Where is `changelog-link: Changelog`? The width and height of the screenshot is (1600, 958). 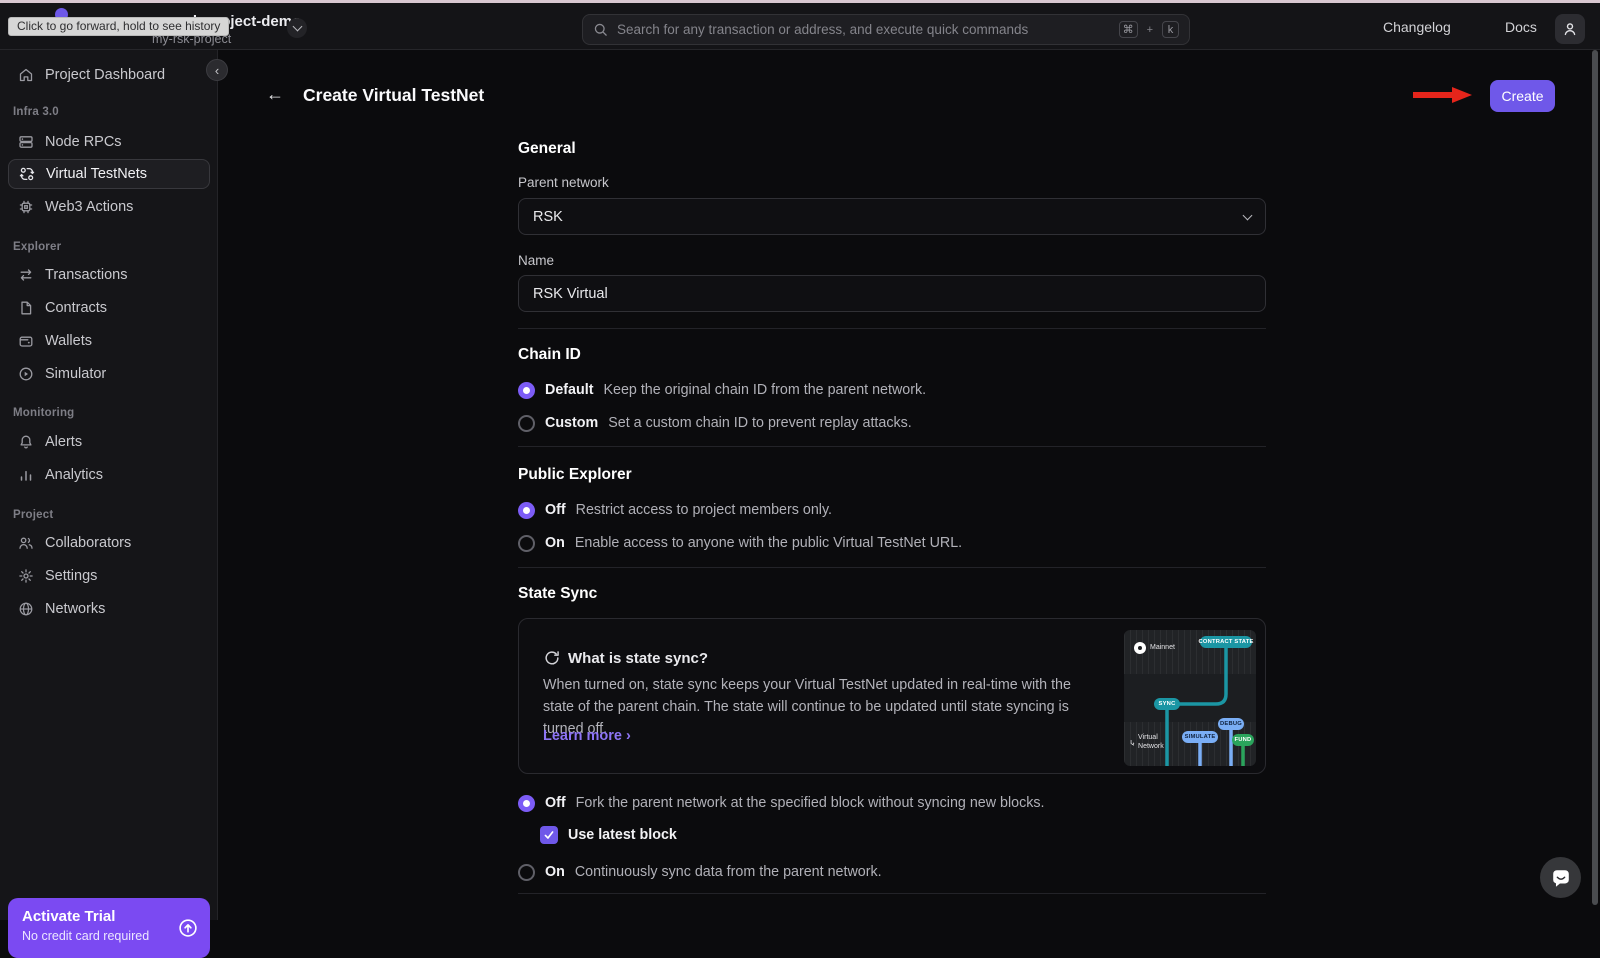
changelog-link: Changelog is located at coordinates (1417, 27).